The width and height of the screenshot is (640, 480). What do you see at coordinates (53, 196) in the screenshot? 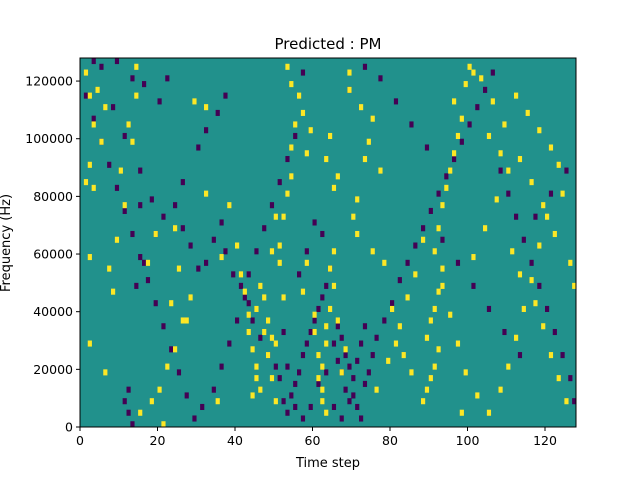
I see `y-tick-label: 80000` at bounding box center [53, 196].